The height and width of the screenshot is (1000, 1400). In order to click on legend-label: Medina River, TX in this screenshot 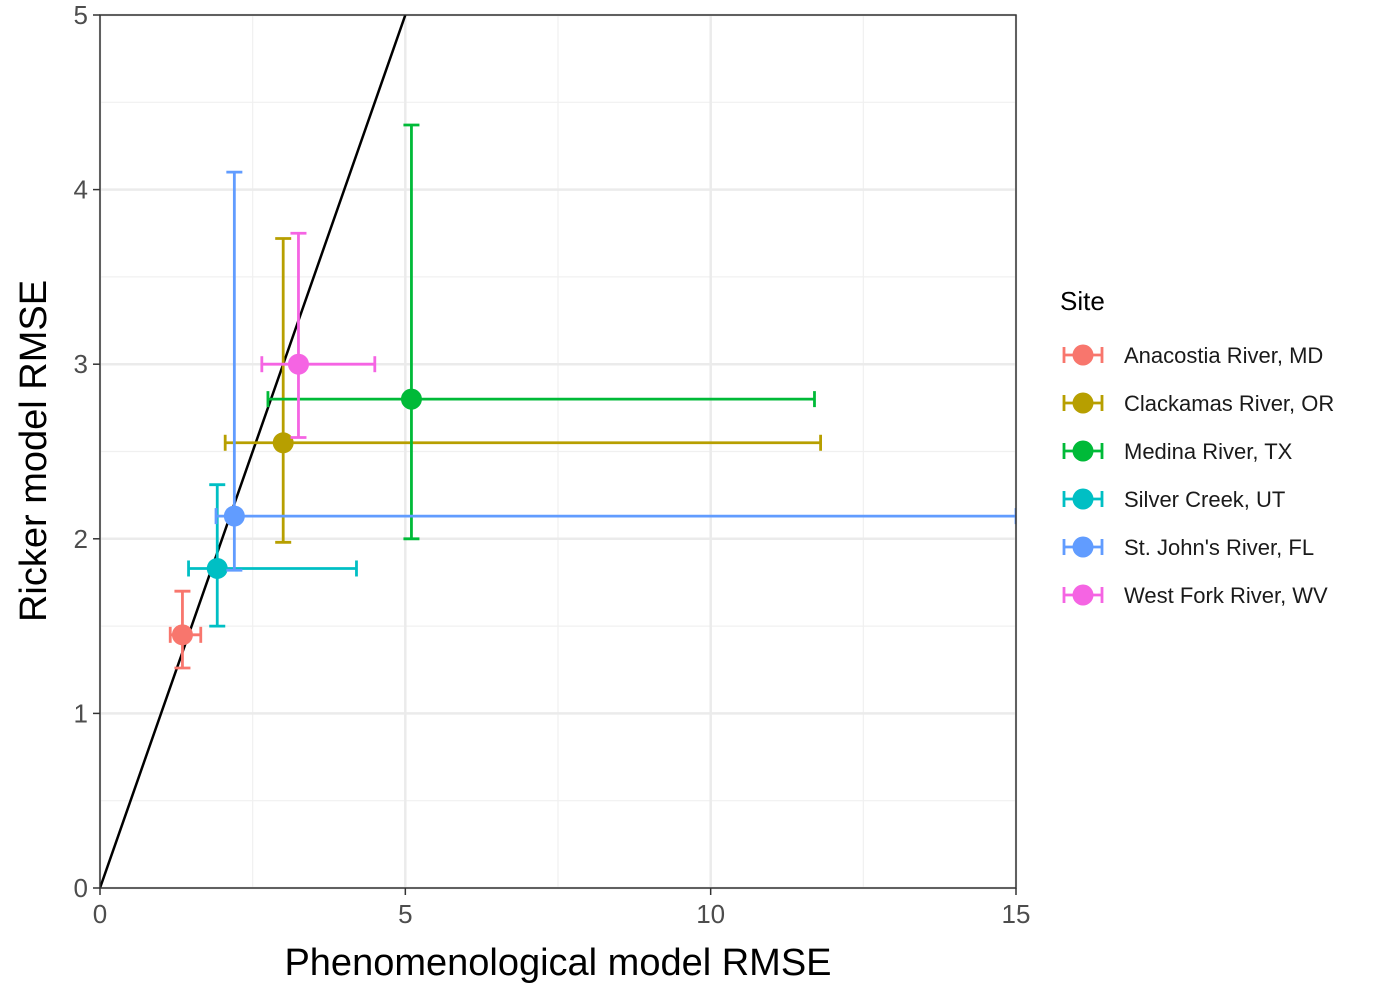, I will do `click(1208, 451)`.